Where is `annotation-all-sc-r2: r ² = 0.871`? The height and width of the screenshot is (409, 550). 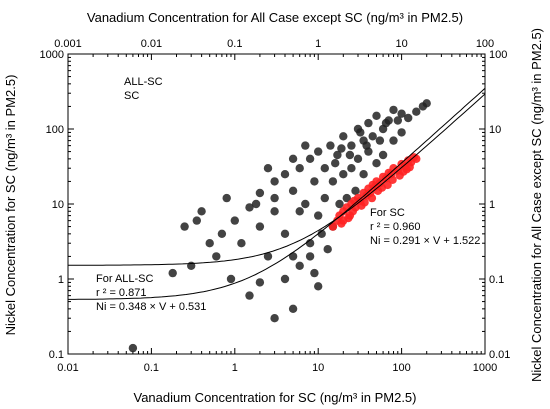
annotation-all-sc-r2: r ² = 0.871 is located at coordinates (121, 293).